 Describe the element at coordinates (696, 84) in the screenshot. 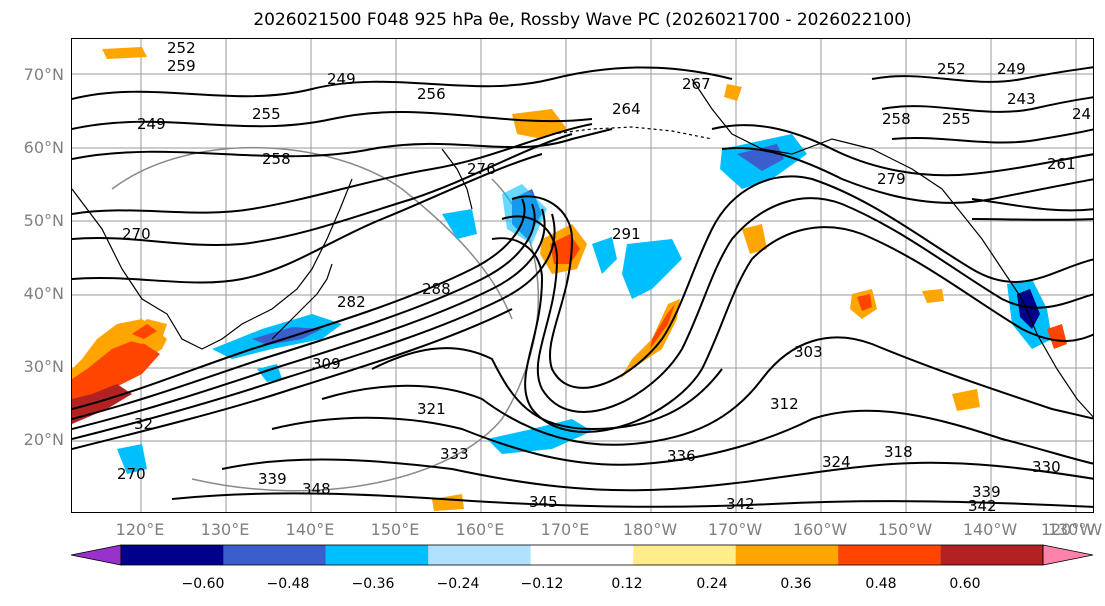

I see `contour-label: 267` at that location.